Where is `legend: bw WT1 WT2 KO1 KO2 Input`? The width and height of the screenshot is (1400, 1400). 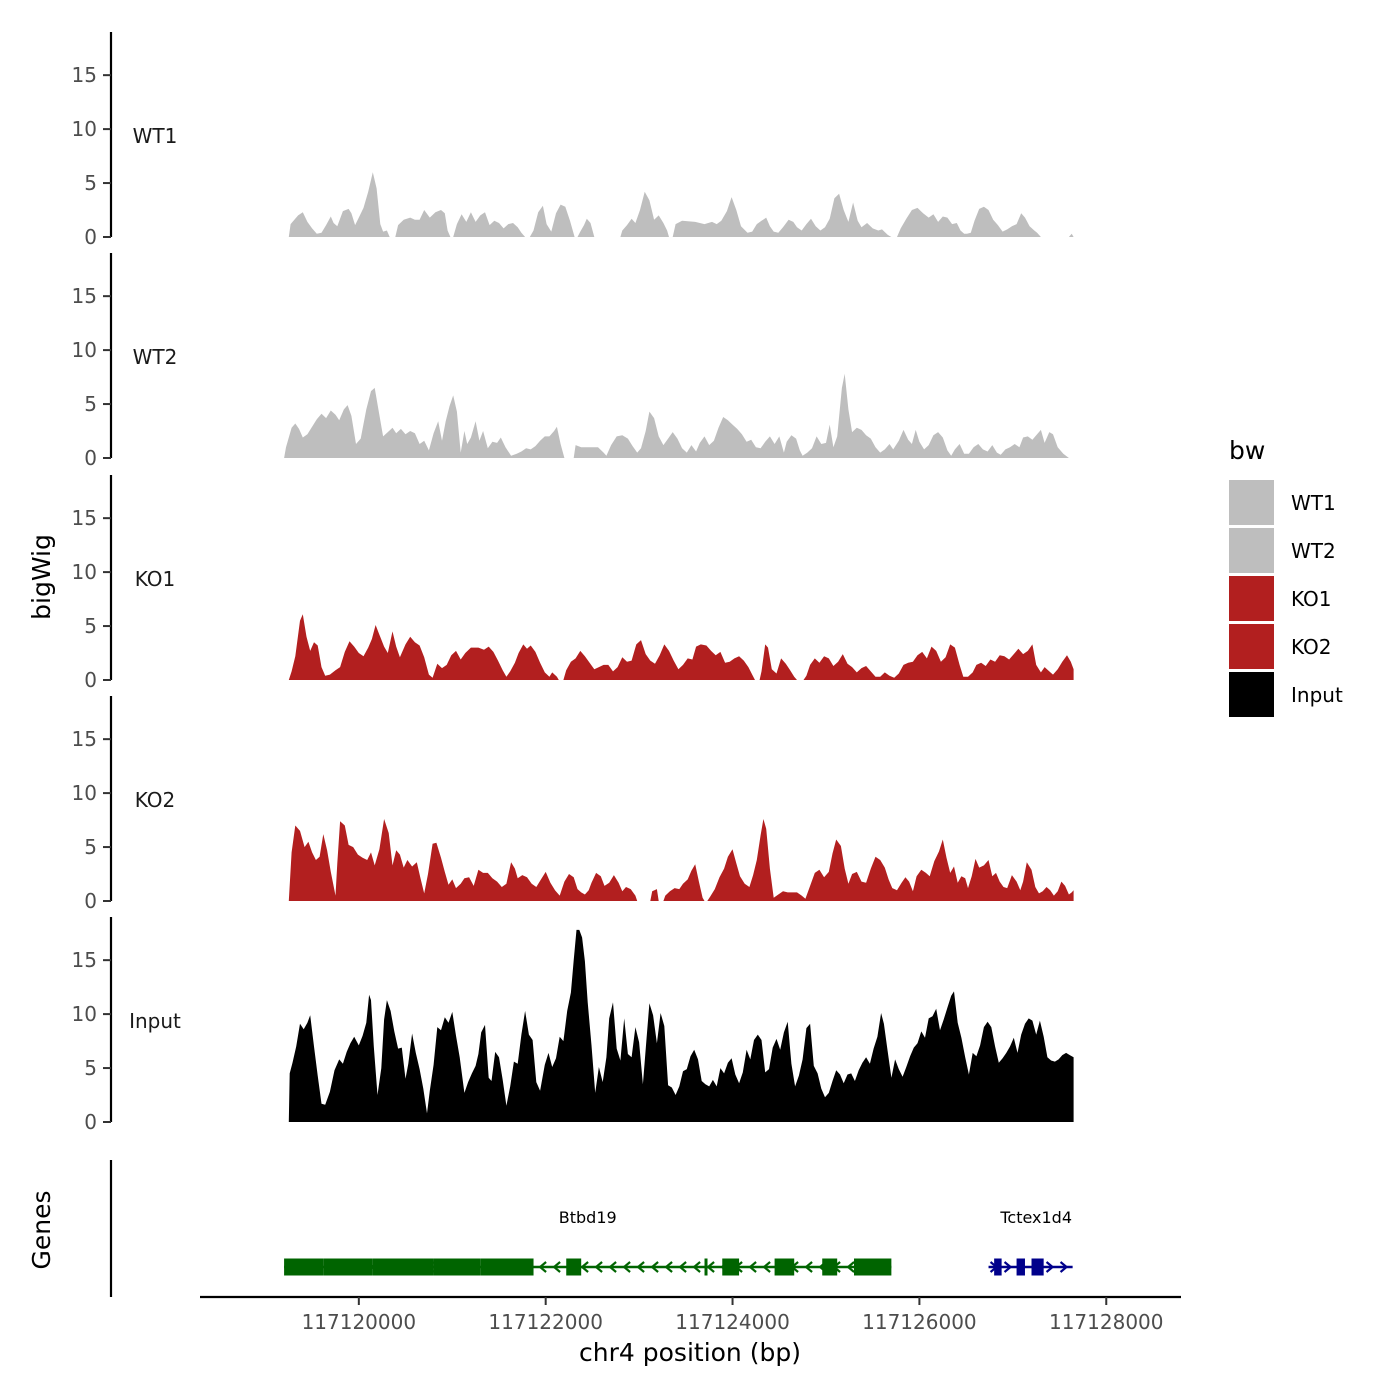 legend: bw WT1 WT2 KO1 KO2 Input is located at coordinates (1286, 576).